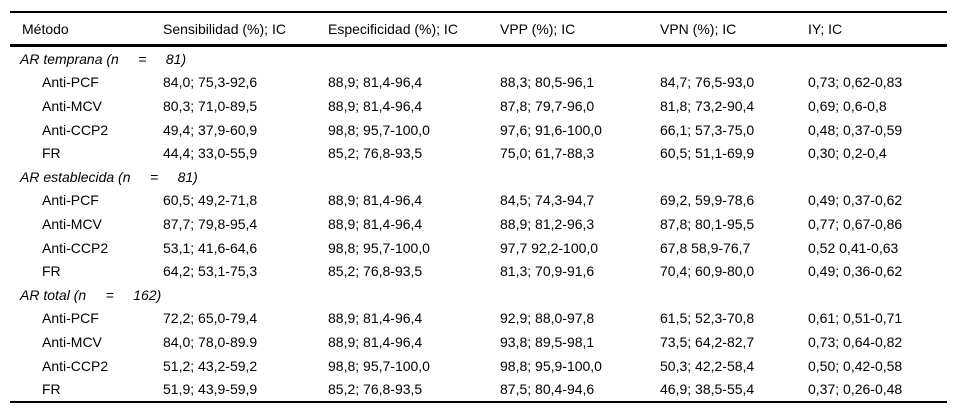 This screenshot has width=959, height=411. What do you see at coordinates (551, 365) in the screenshot?
I see `value-cell: 98,8; 95,9-100,0` at bounding box center [551, 365].